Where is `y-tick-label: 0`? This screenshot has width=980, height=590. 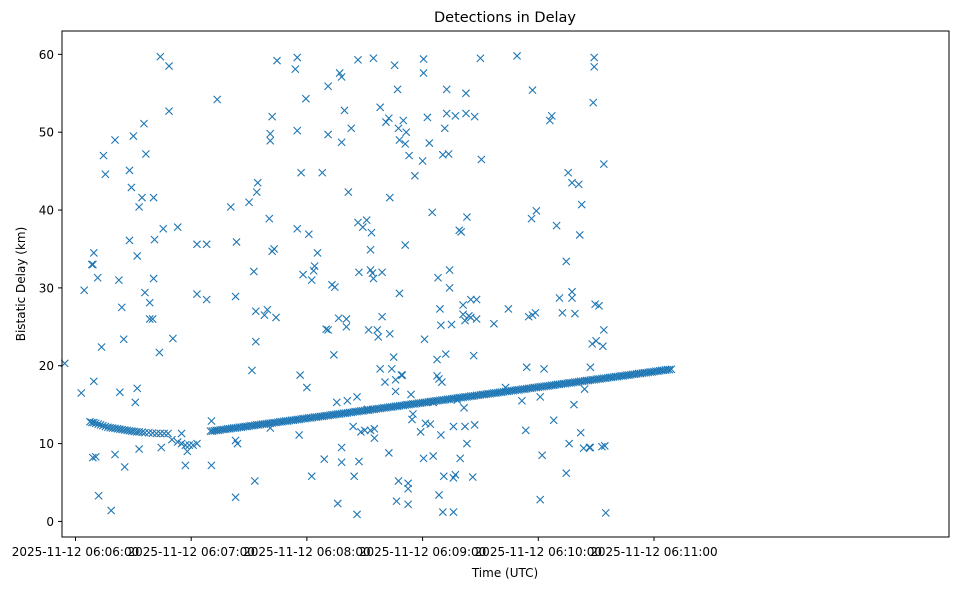 y-tick-label: 0 is located at coordinates (50, 522).